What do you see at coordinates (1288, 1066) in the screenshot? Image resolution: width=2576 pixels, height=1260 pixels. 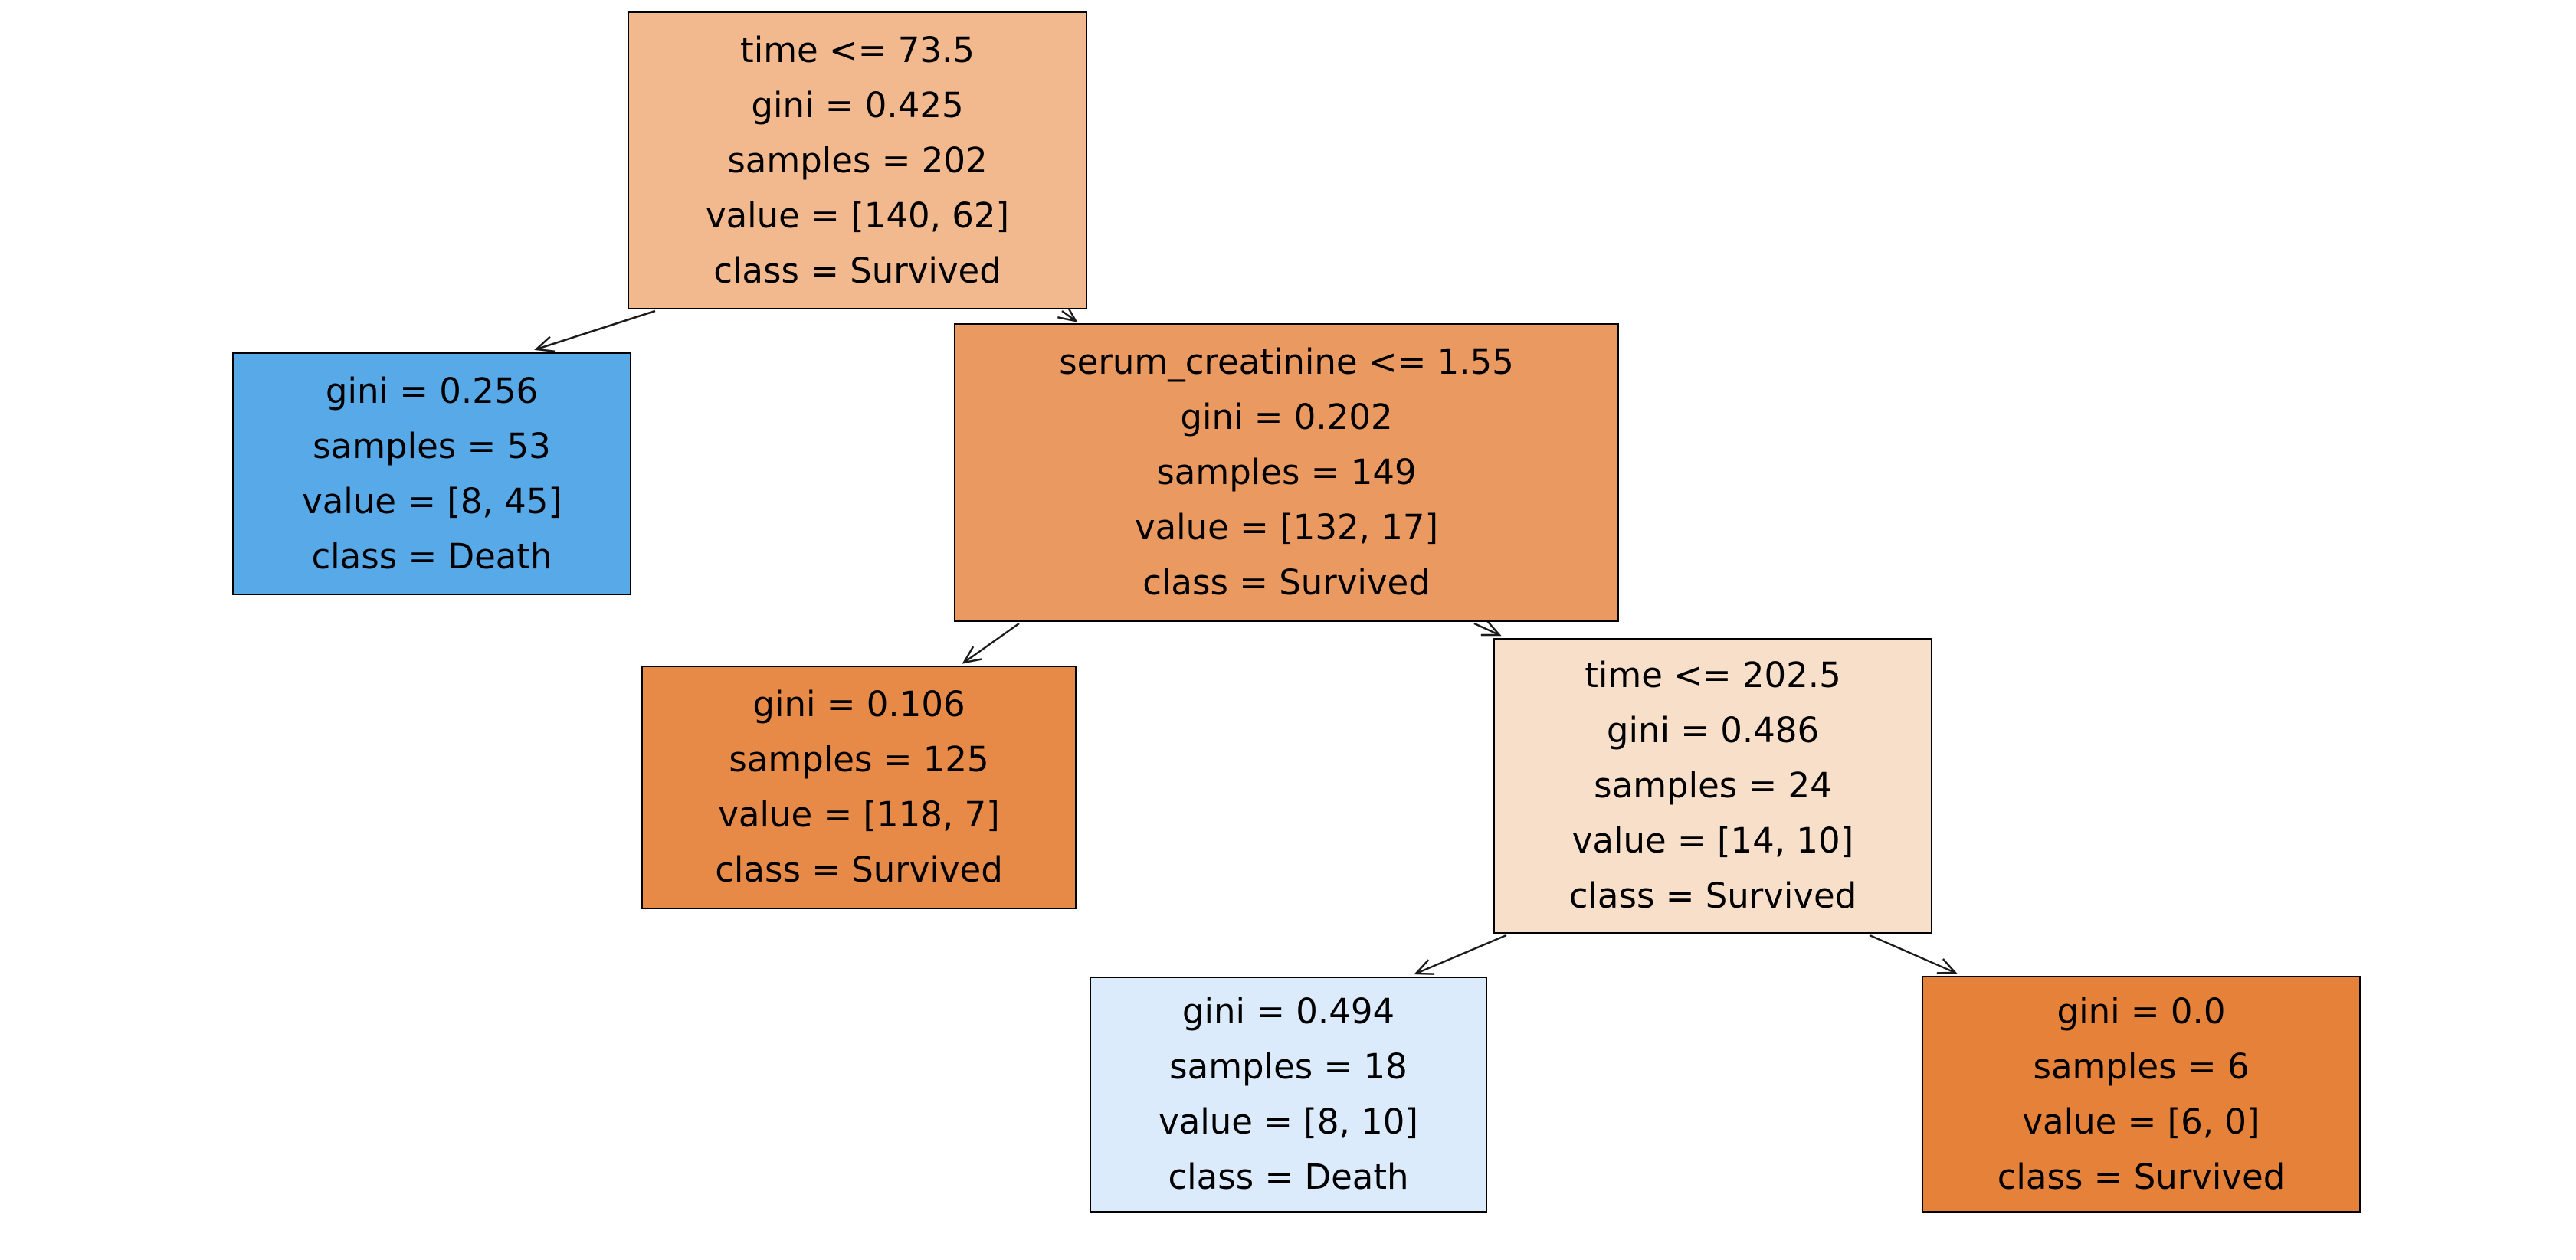 I see `node-samples: samples = 18` at bounding box center [1288, 1066].